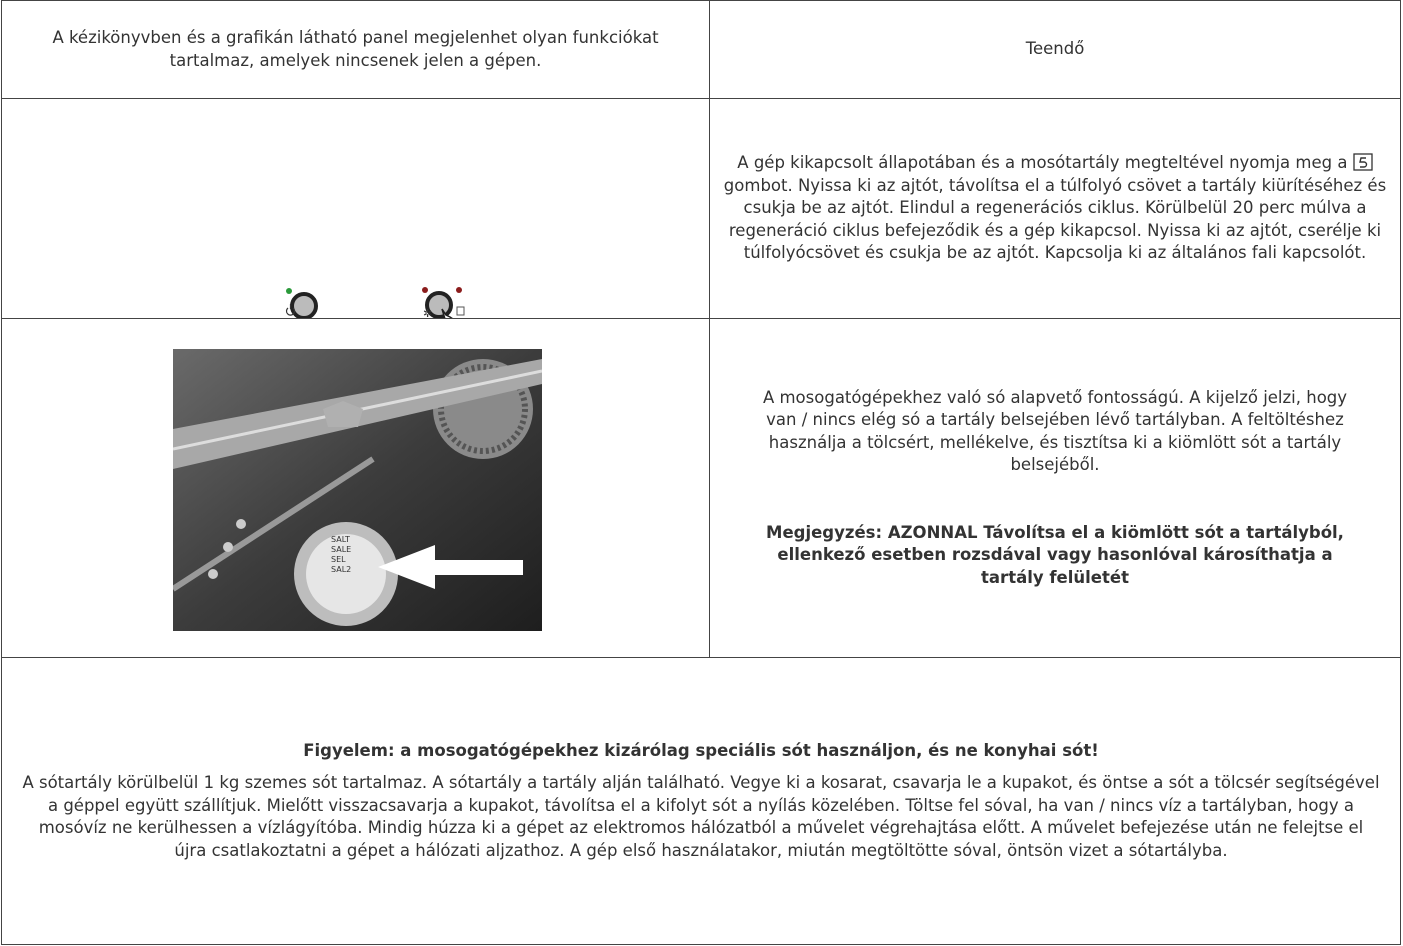  What do you see at coordinates (340, 539) in the screenshot?
I see `cap-label: SALT` at bounding box center [340, 539].